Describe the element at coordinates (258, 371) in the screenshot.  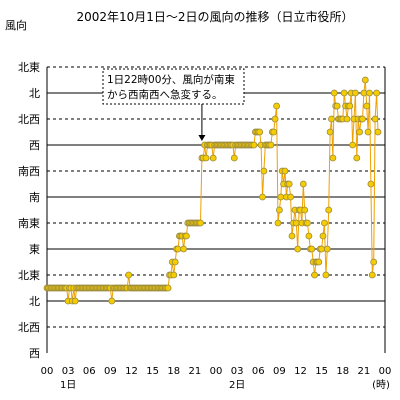
I see `x-tick-label: 06` at that location.